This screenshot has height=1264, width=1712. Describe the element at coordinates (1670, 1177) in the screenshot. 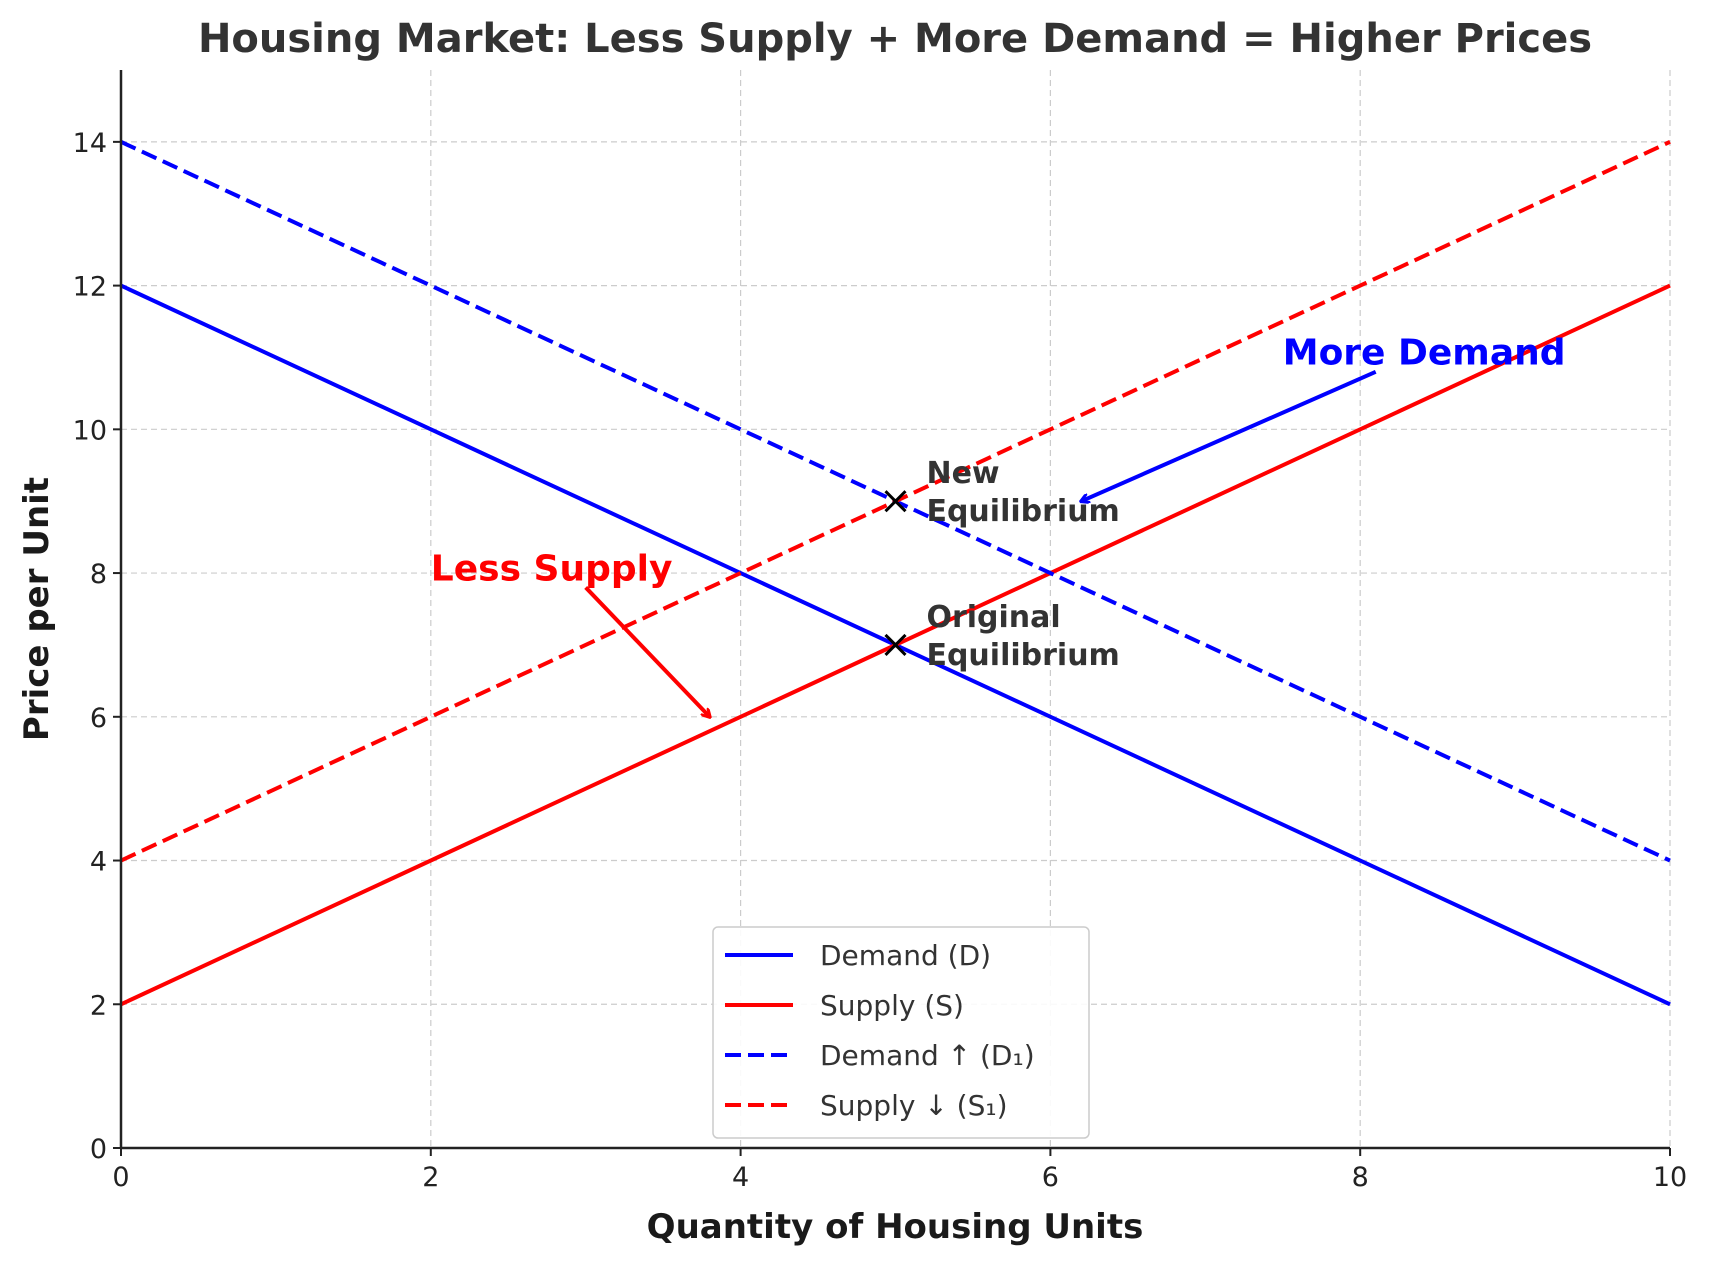

I see `x-tick-label: 10` at that location.